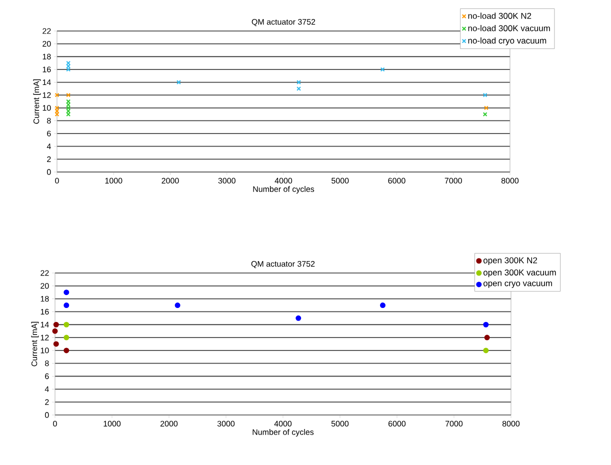 This screenshot has height=465, width=611. Describe the element at coordinates (509, 28) in the screenshot. I see `legend-label: no-load 300K vacuum` at that location.